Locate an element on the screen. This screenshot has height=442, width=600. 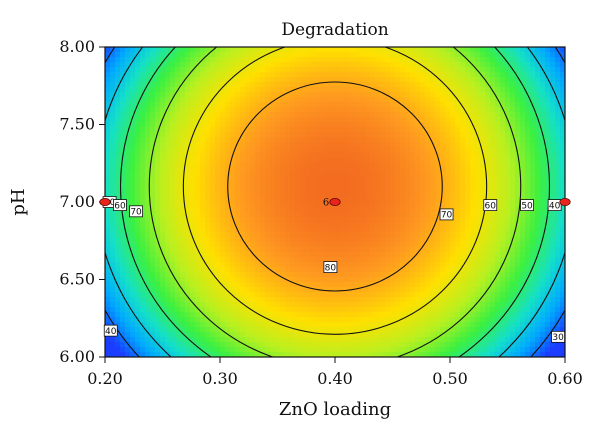
contour-label: 80 is located at coordinates (331, 268).